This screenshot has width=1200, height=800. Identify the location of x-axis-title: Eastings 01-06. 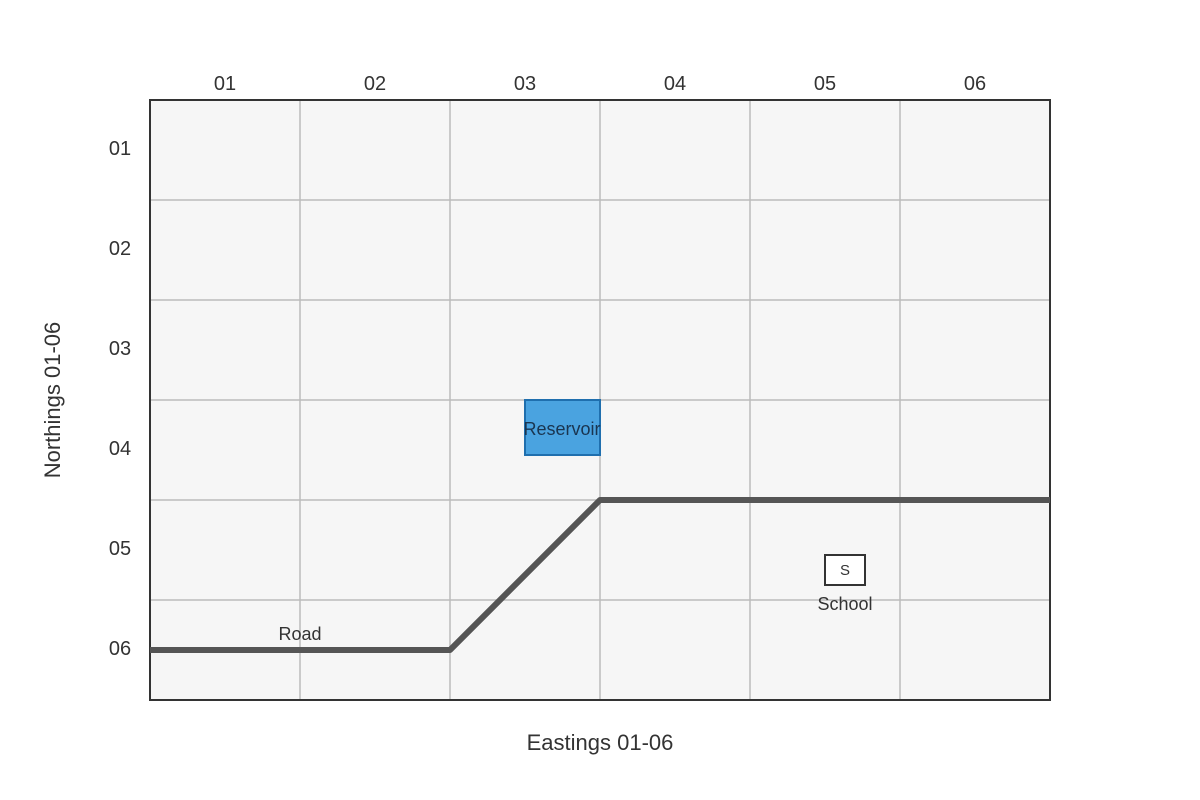
(600, 742).